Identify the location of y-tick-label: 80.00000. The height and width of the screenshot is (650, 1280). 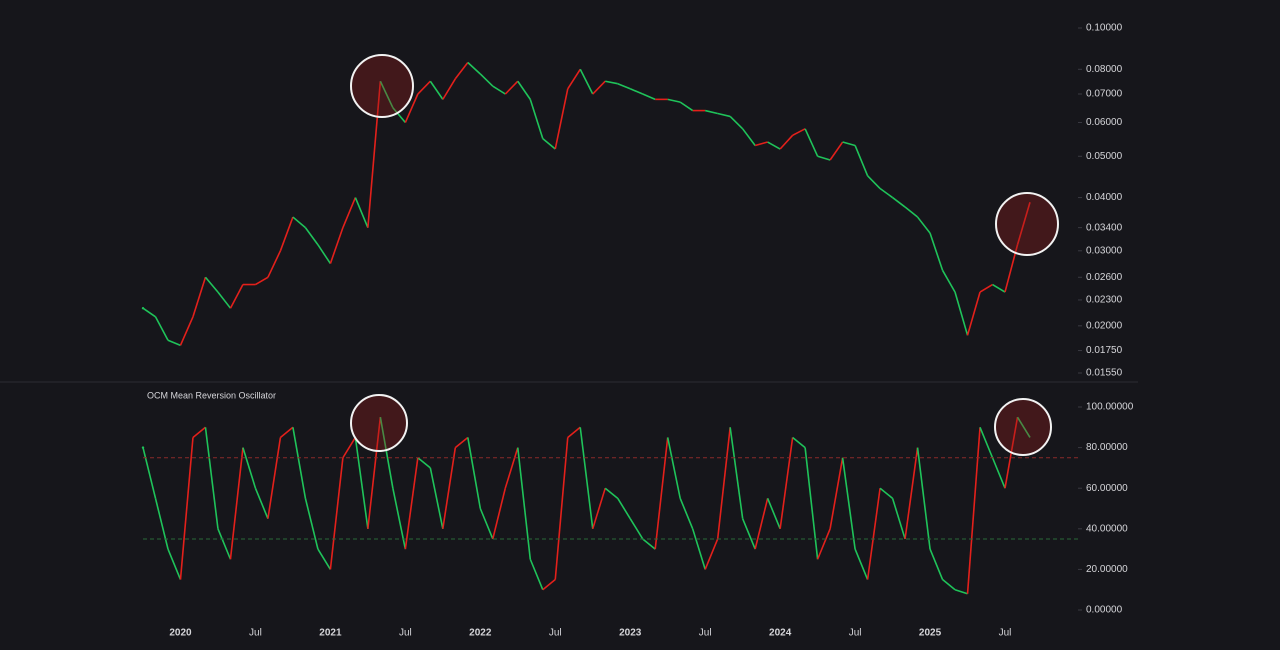
(1107, 447).